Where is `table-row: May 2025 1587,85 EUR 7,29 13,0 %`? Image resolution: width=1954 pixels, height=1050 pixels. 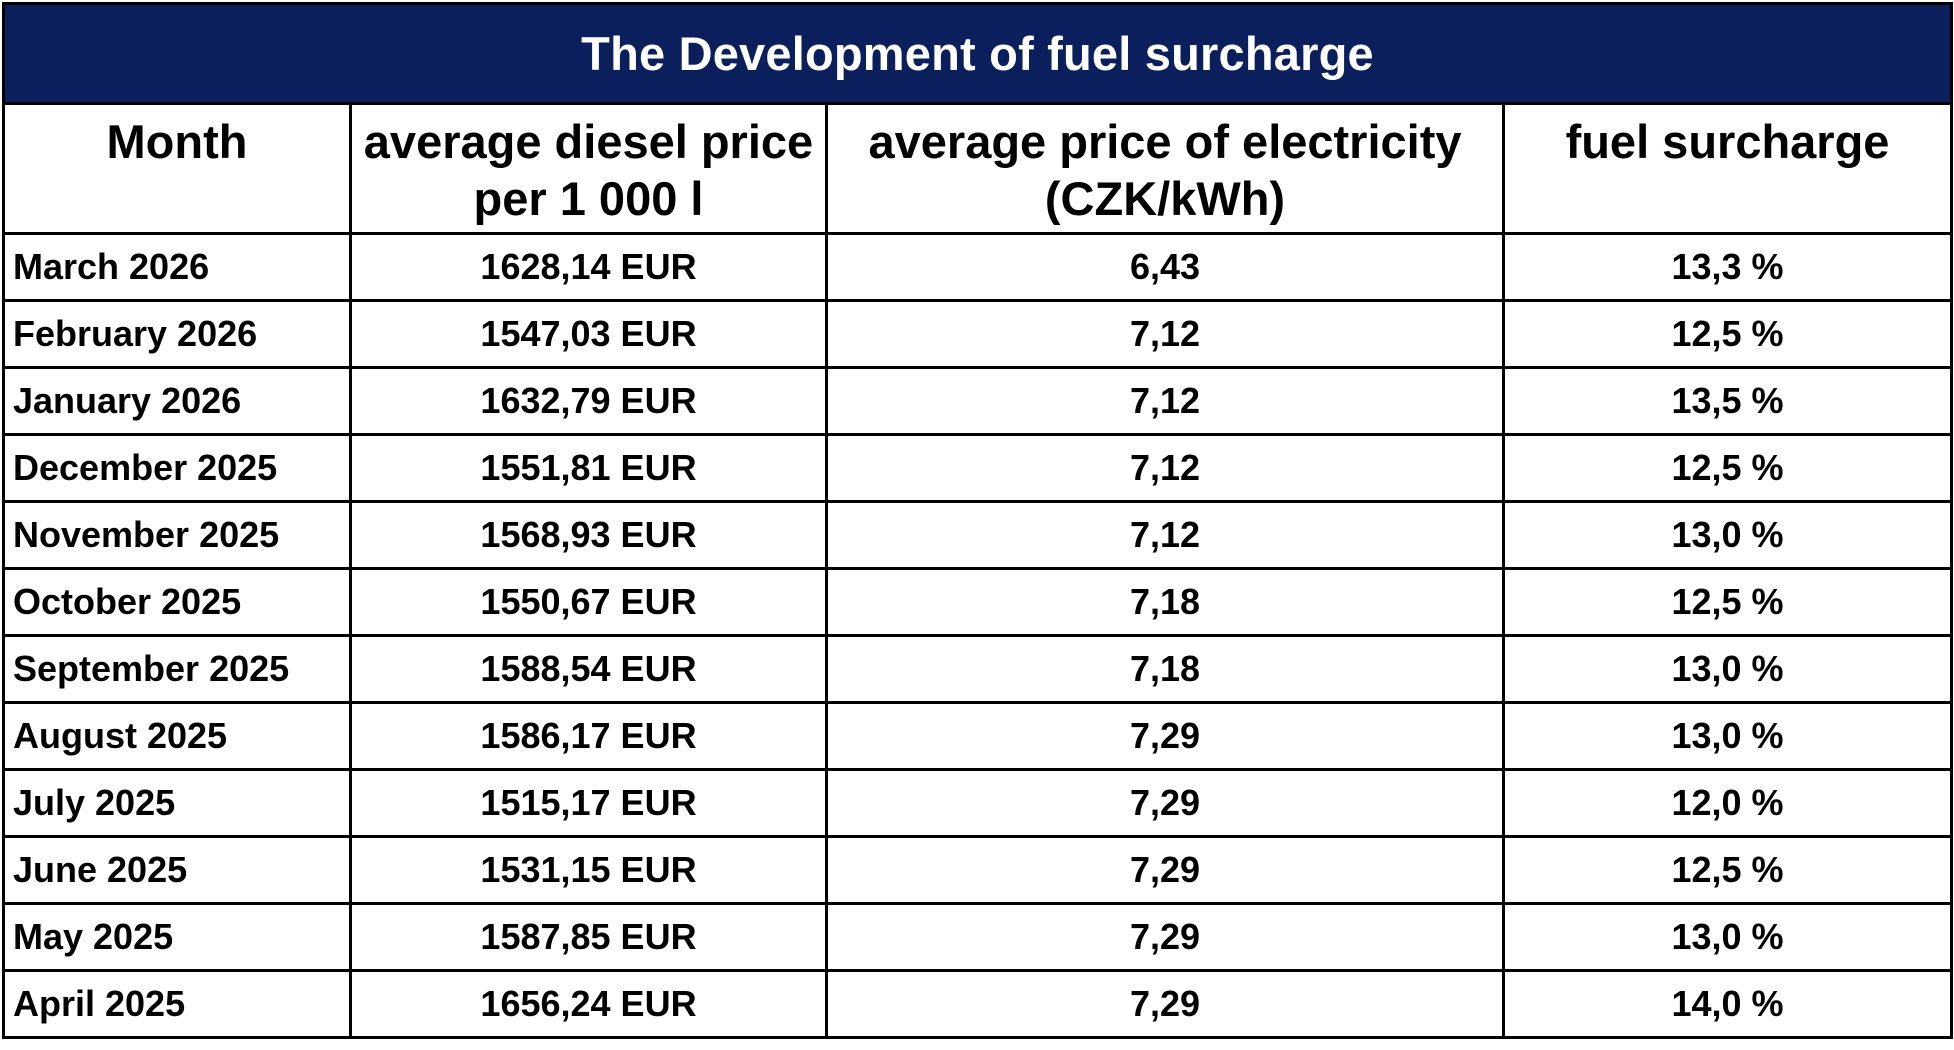
table-row: May 2025 1587,85 EUR 7,29 13,0 % is located at coordinates (978, 937).